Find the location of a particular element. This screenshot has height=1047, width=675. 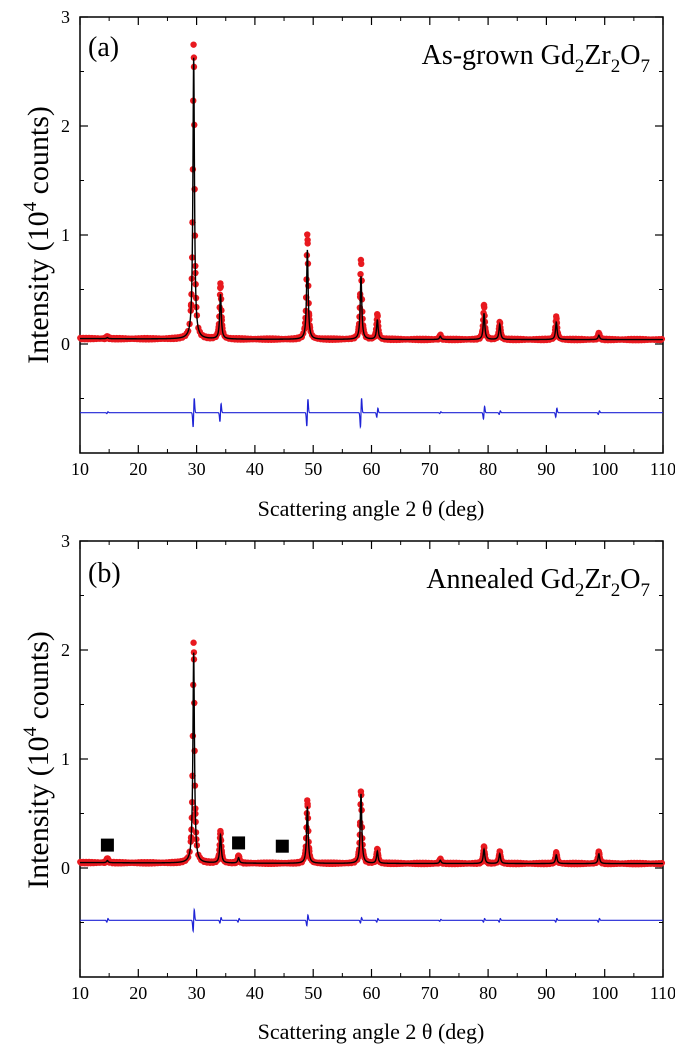

sample-label: As-grown Gd2Zr2O7 is located at coordinates (536, 58).